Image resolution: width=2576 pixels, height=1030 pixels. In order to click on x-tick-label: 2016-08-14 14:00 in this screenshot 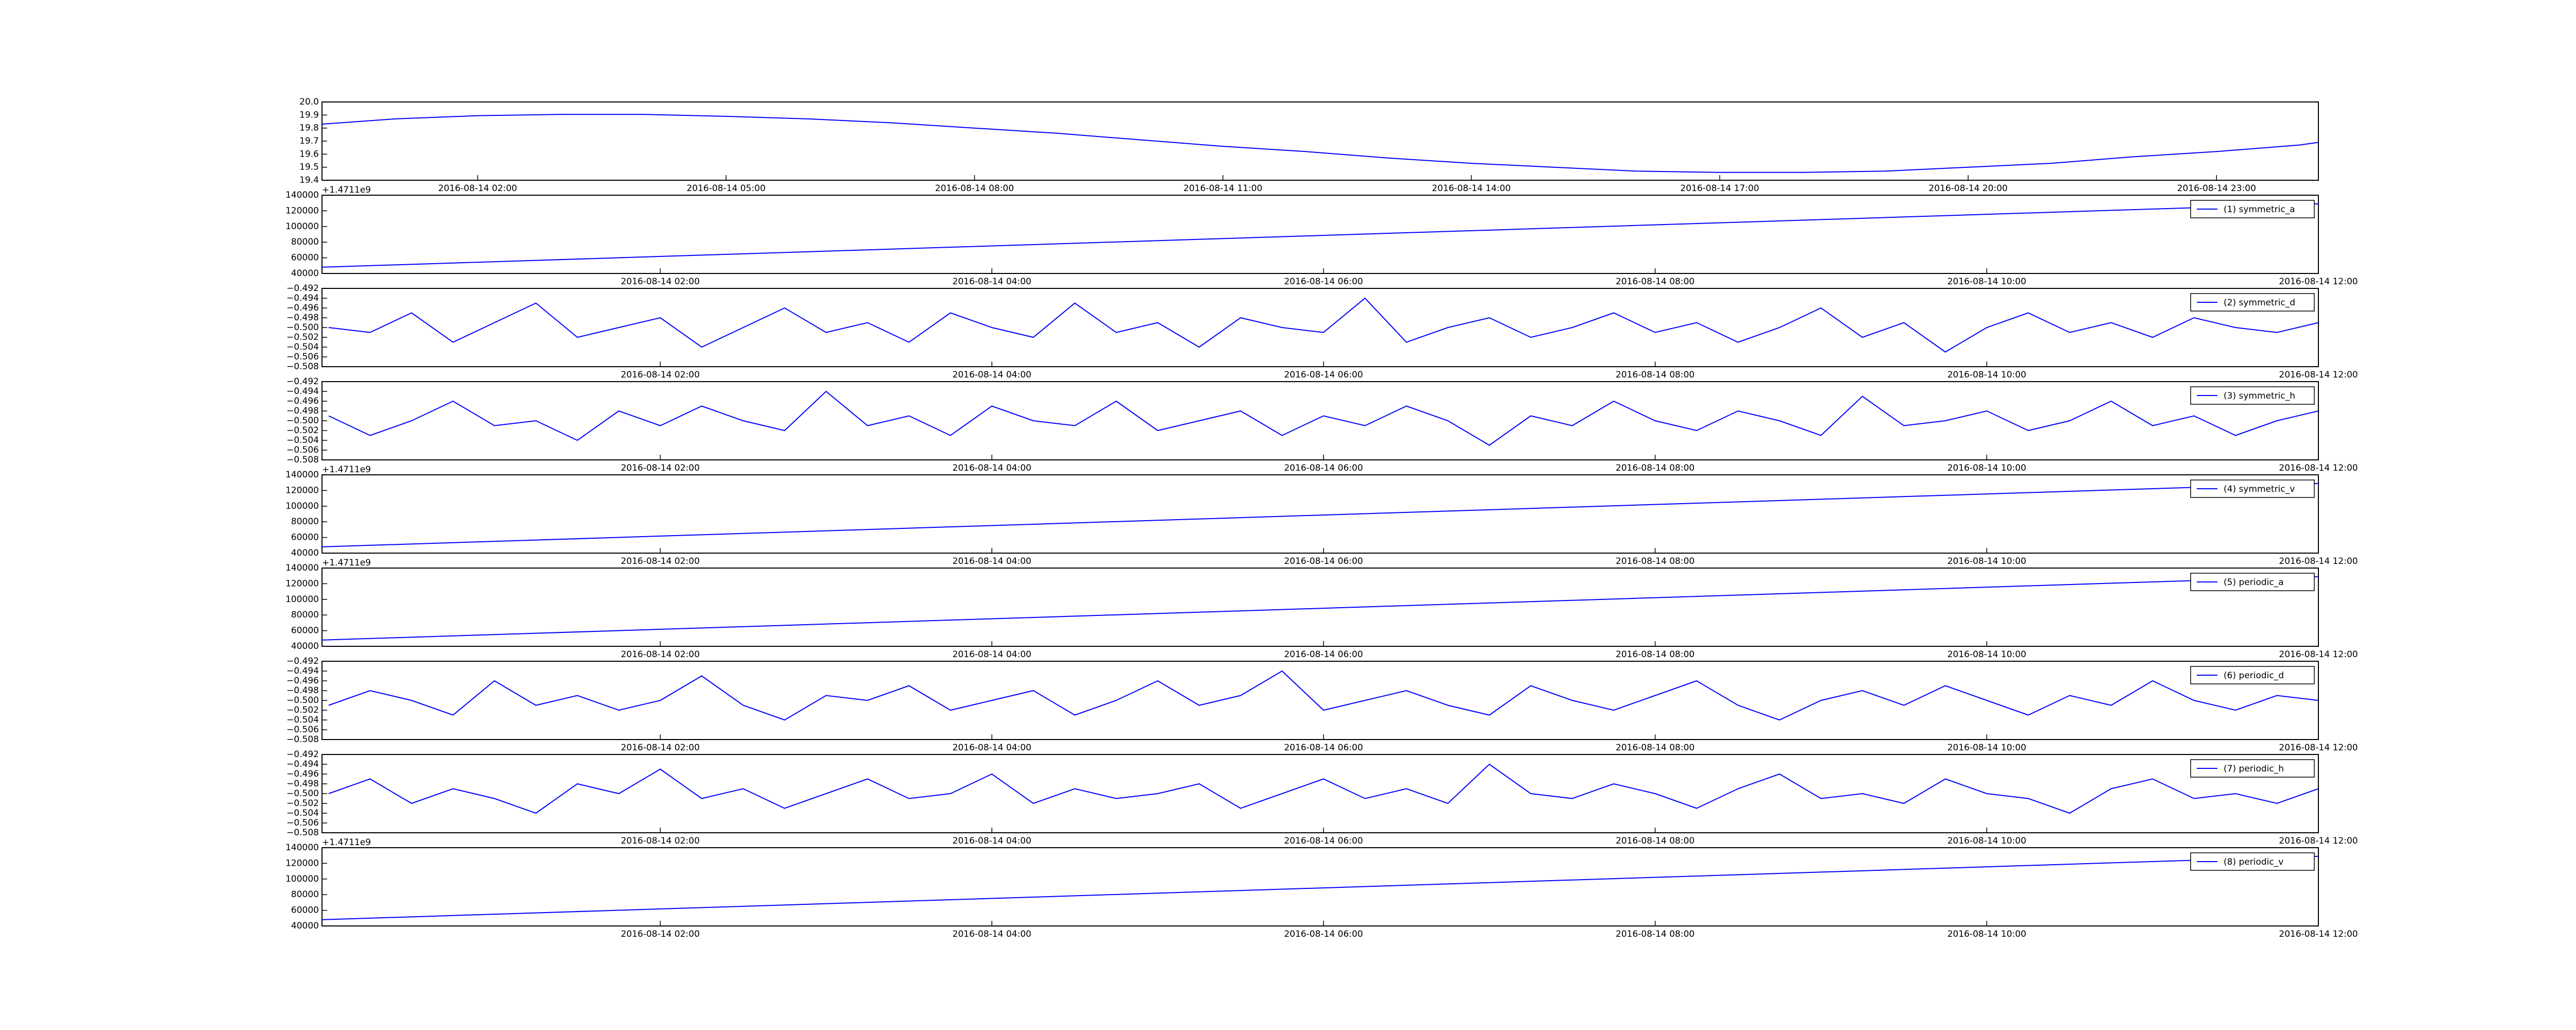, I will do `click(1471, 189)`.